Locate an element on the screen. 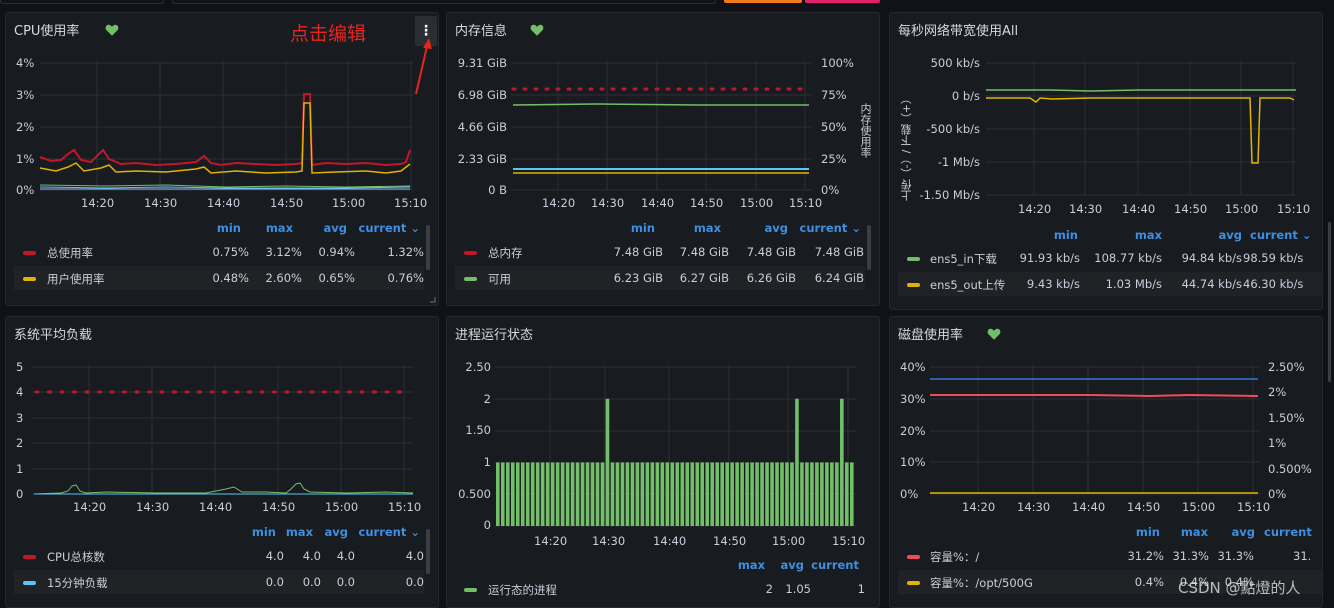 The width and height of the screenshot is (1334, 608). panel-title: CPU使用率 is located at coordinates (47, 31).